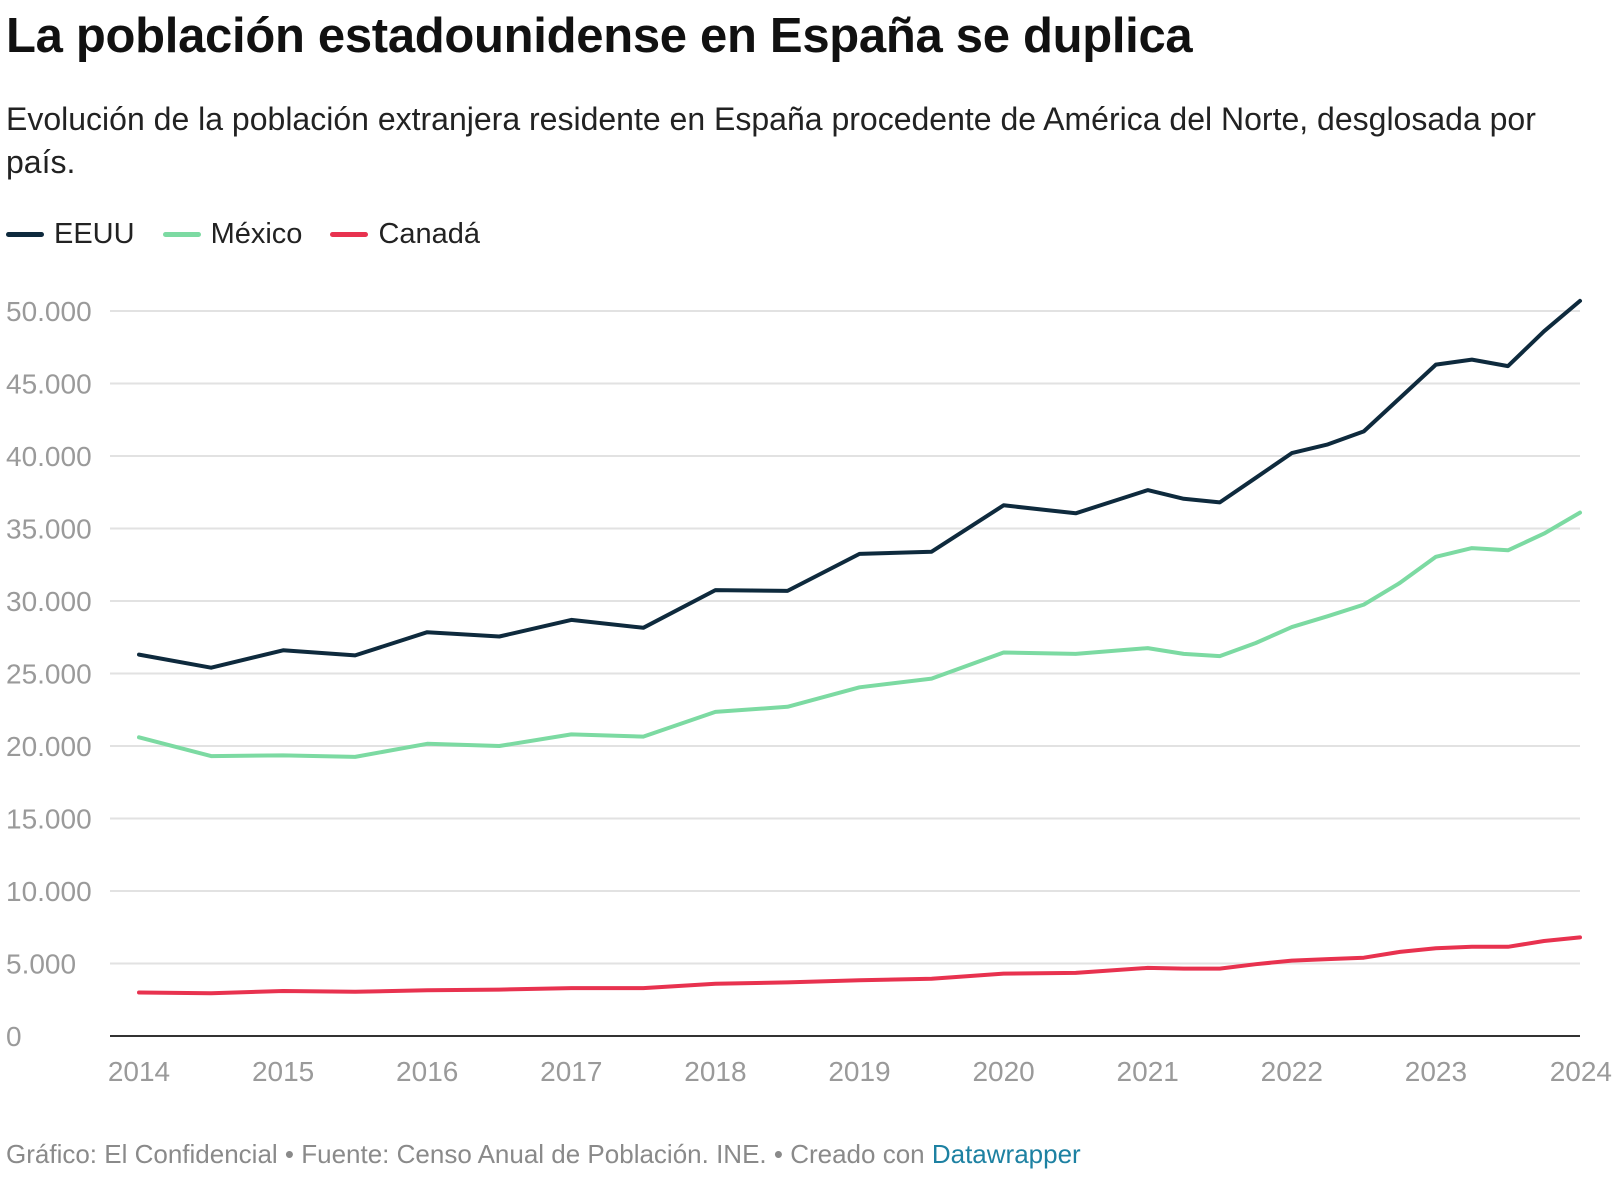 The width and height of the screenshot is (1620, 1184). Describe the element at coordinates (571, 1071) in the screenshot. I see `x-tick-label: 2017` at that location.